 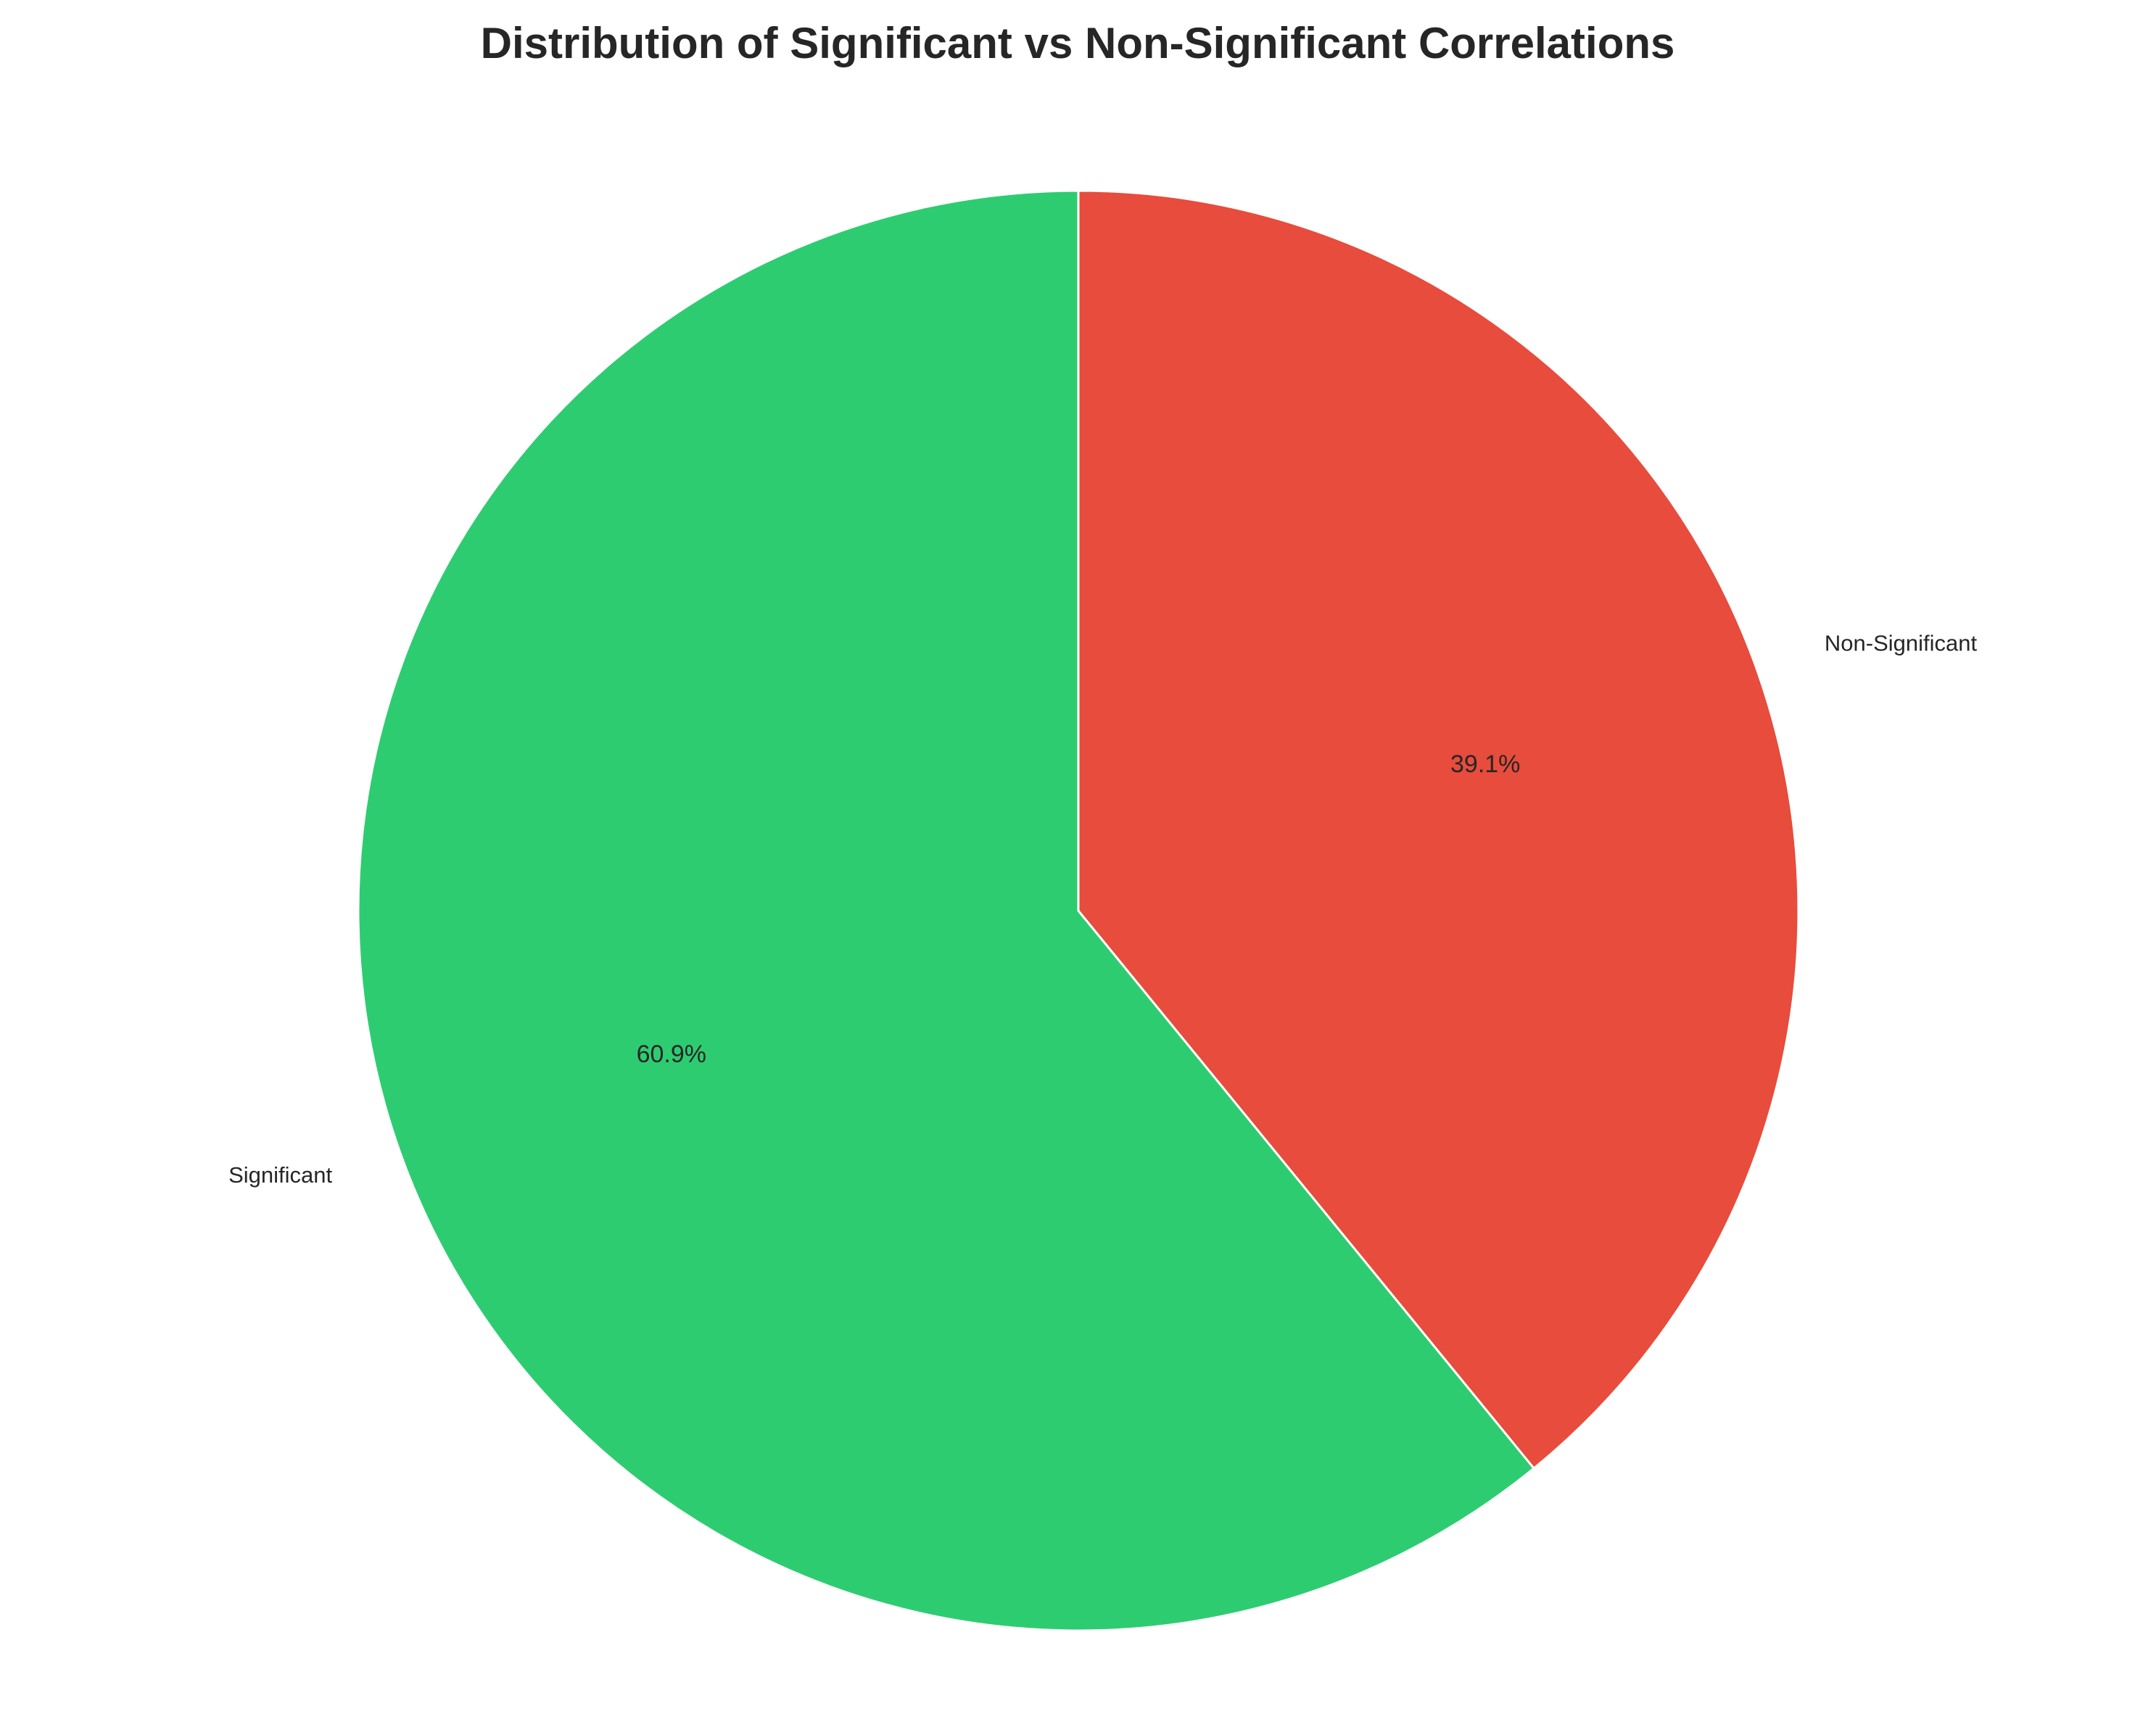 I want to click on slice-percent-label: 39.1%, so click(x=1485, y=764).